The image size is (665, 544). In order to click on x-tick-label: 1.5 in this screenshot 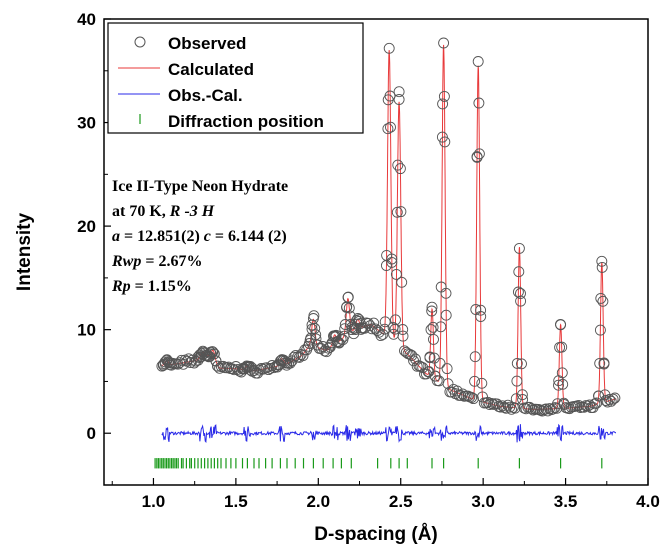, I will do `click(236, 501)`.